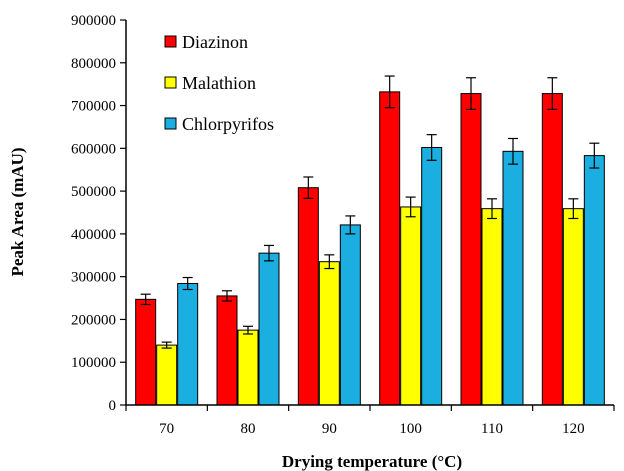  What do you see at coordinates (93, 149) in the screenshot?
I see `y-tick-label: 600000` at bounding box center [93, 149].